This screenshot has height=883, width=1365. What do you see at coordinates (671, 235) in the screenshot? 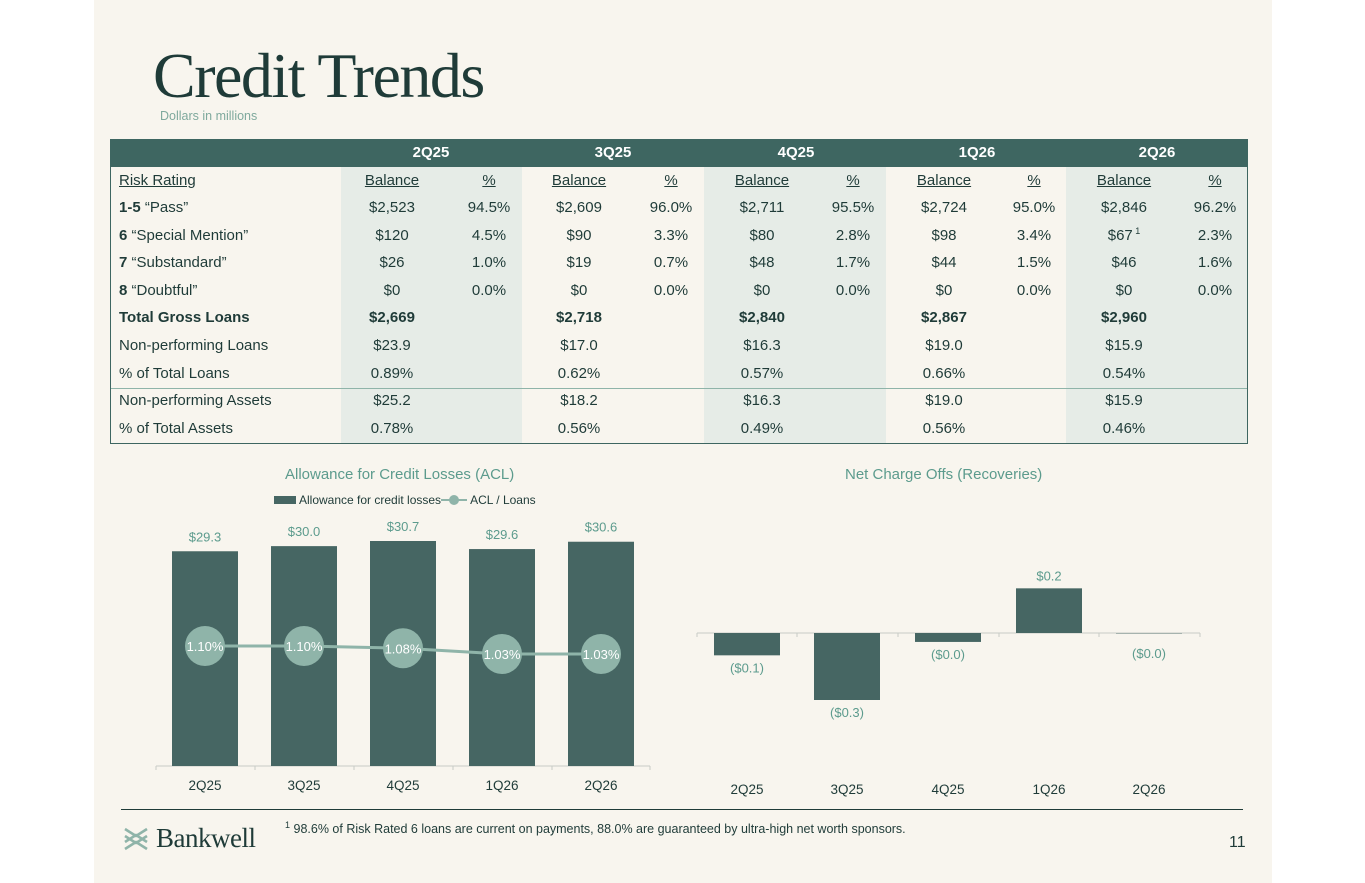
I see `pct-value: 3.3%` at bounding box center [671, 235].